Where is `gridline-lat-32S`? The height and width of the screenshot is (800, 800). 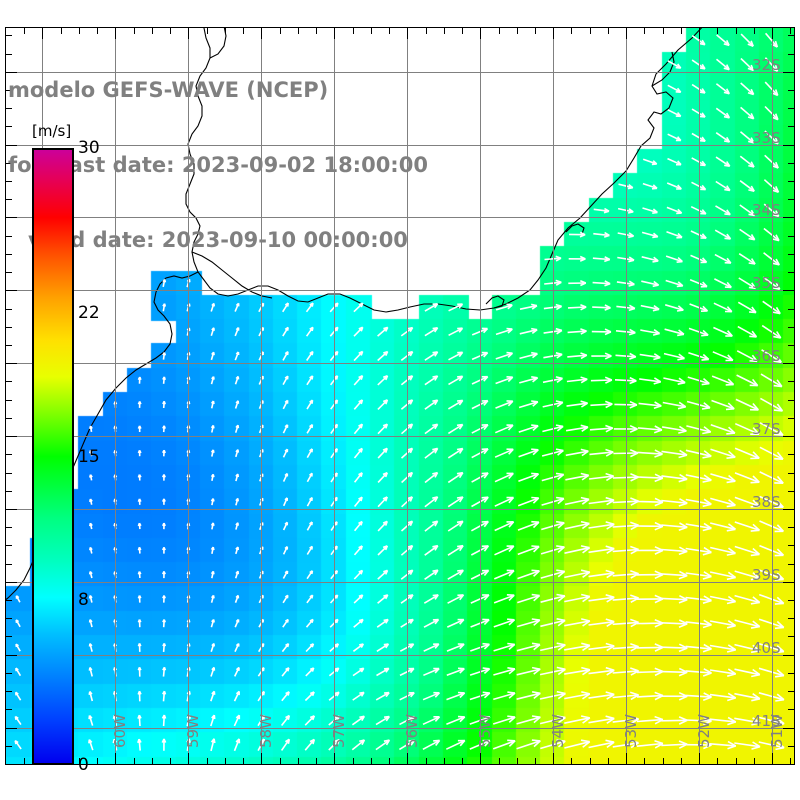 gridline-lat-32S is located at coordinates (400, 72).